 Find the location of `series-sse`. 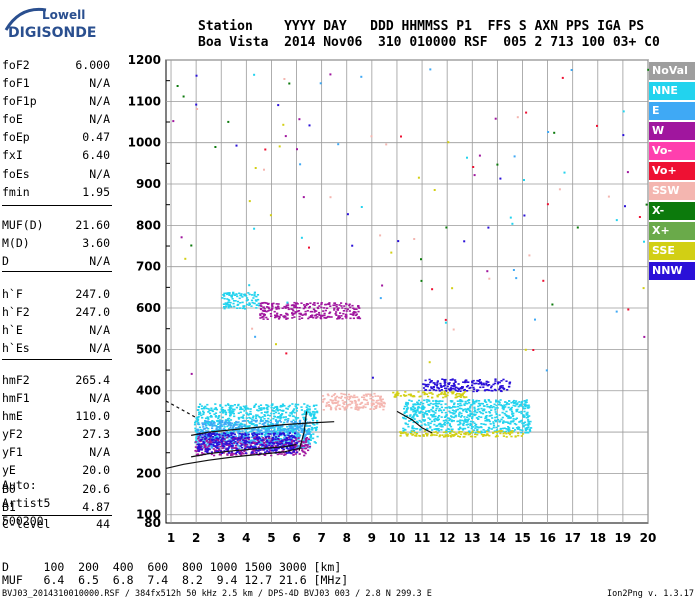

series-sse is located at coordinates (458, 414).